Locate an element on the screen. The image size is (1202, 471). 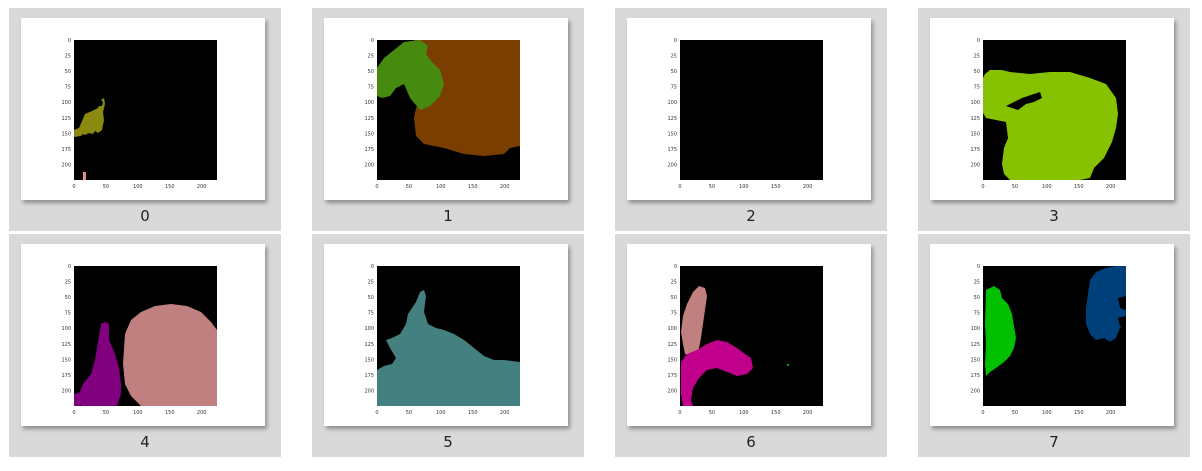
panel-0: 0 25 50 75 100 125 150 175 200 0 50 100 150 200 0 is located at coordinates (145, 119).